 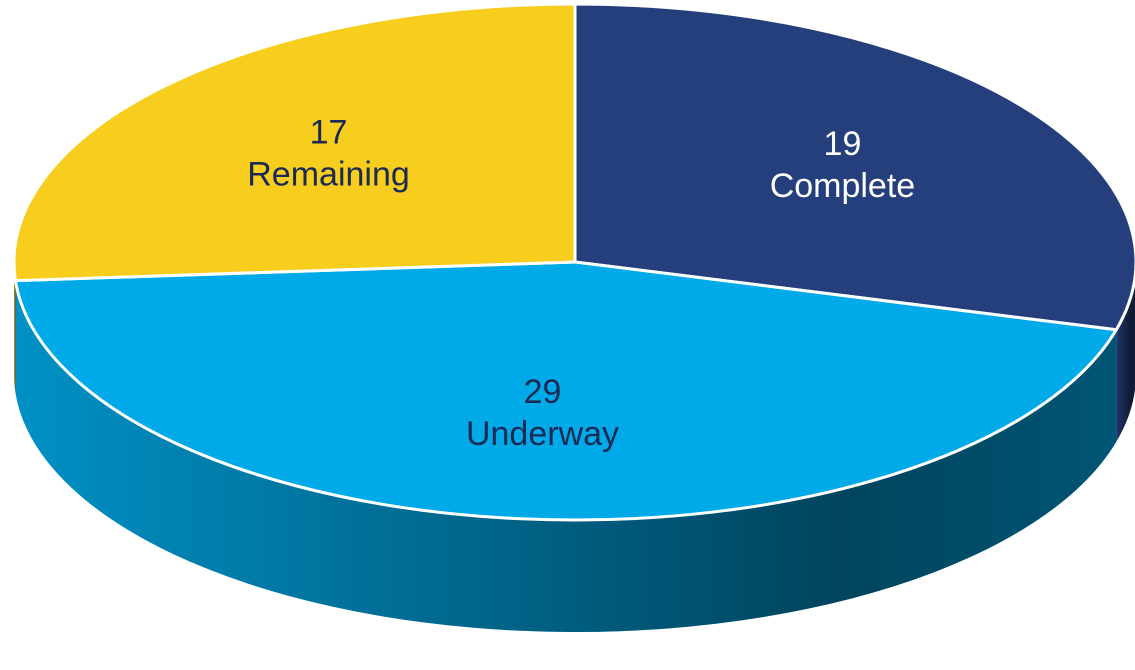 What do you see at coordinates (542, 434) in the screenshot?
I see `slice-label: Underway` at bounding box center [542, 434].